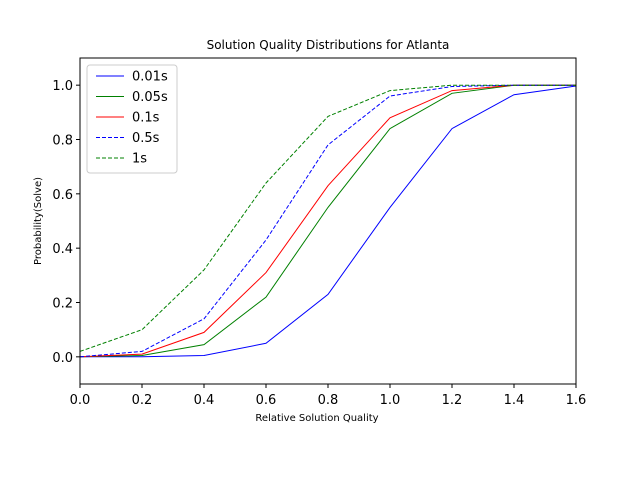  Describe the element at coordinates (62, 304) in the screenshot. I see `y-tick-label: 0.2` at that location.